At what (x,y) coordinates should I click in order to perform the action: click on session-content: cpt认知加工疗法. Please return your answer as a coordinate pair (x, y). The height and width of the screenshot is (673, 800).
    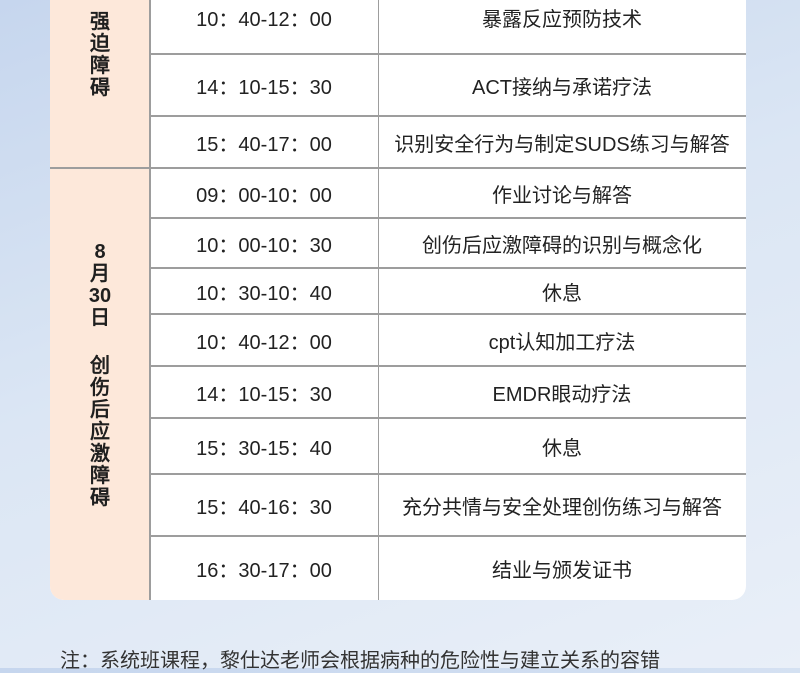
    Looking at the image, I should click on (562, 342).